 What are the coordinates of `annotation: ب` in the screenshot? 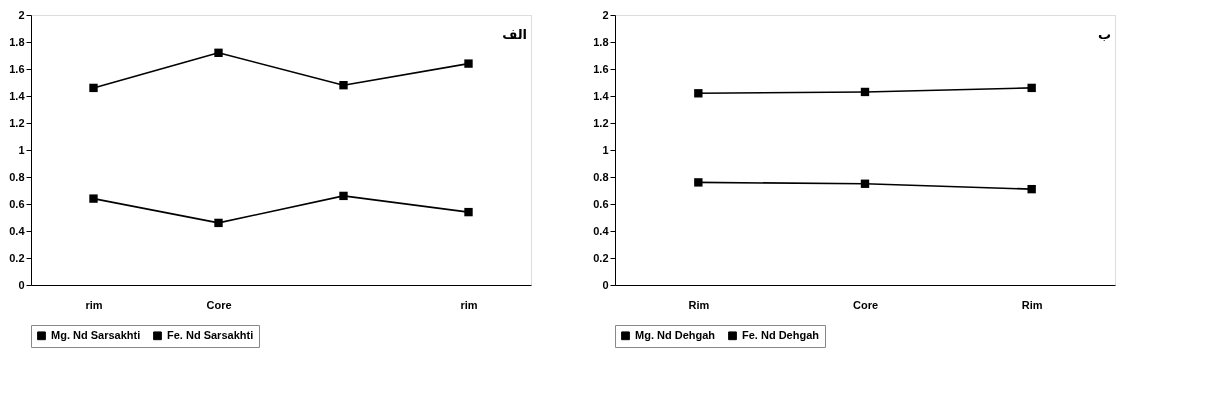 It's located at (1104, 34).